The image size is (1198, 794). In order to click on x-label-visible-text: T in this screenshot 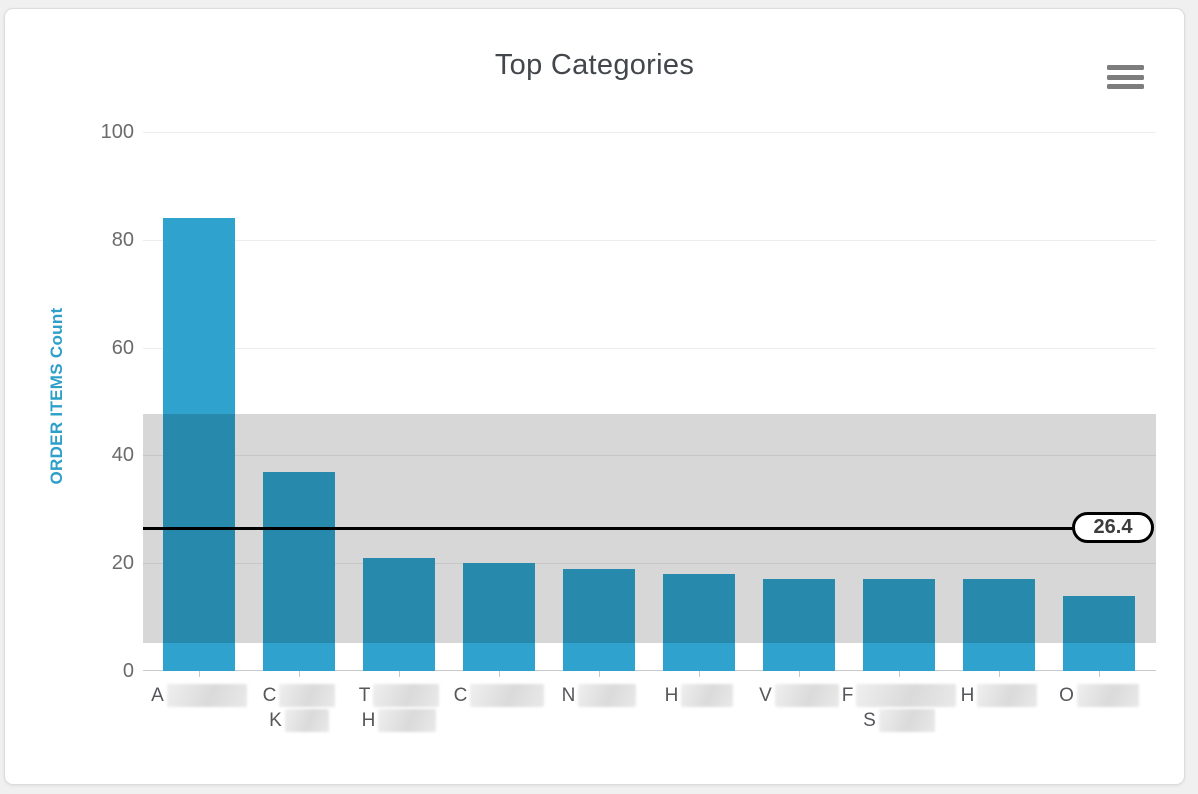, I will do `click(364, 695)`.